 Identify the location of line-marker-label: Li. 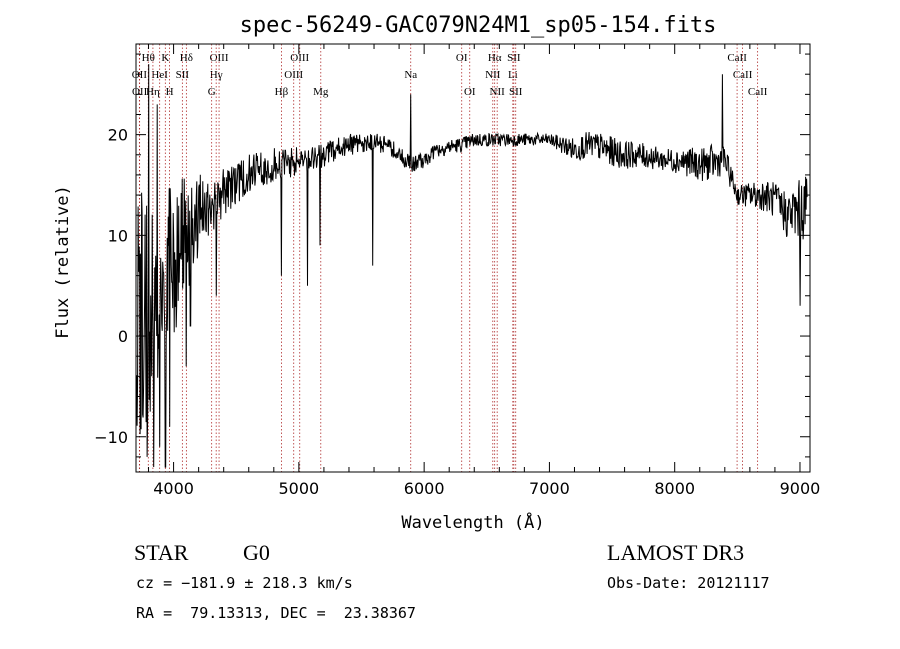
(513, 75).